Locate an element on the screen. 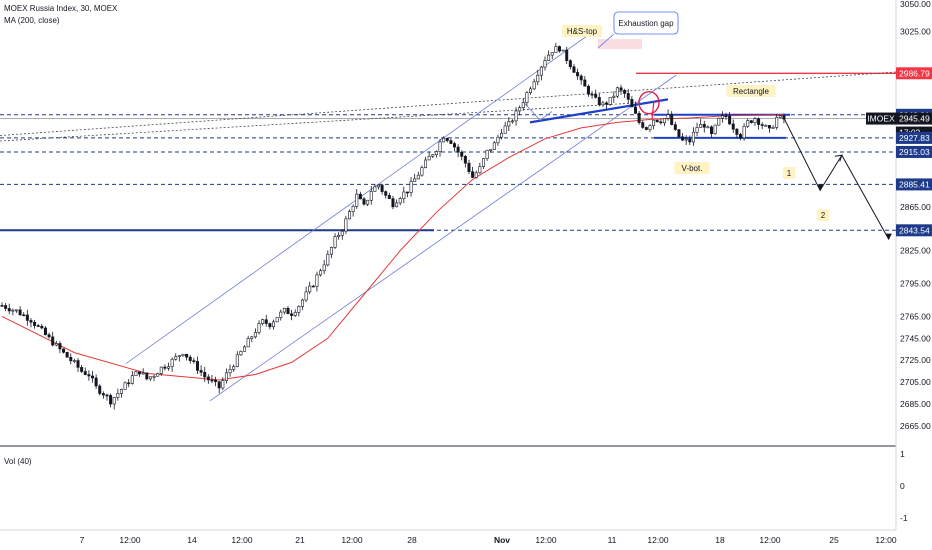 This screenshot has height=550, width=932. price-tag-text: 2927.83 is located at coordinates (914, 138).